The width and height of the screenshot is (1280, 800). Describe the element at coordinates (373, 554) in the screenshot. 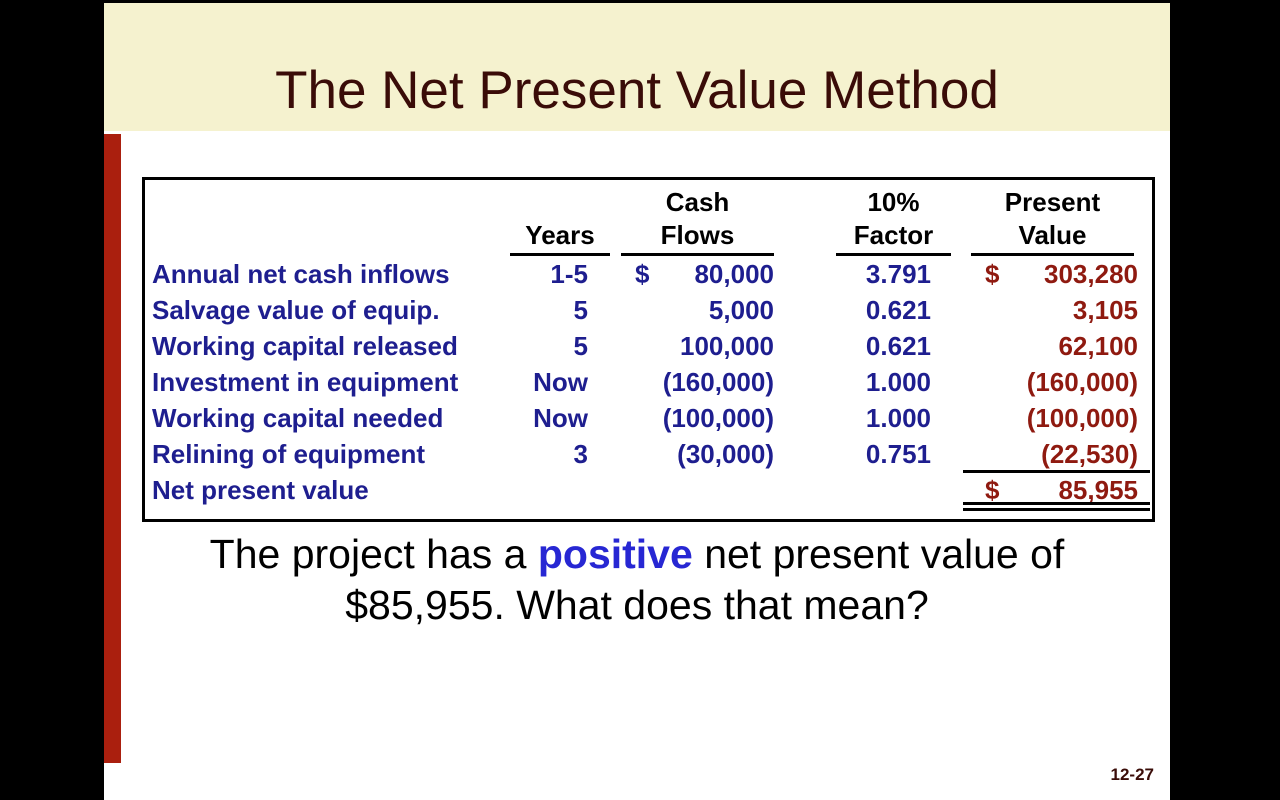

I see `caption-line1-pre: The project has a` at that location.